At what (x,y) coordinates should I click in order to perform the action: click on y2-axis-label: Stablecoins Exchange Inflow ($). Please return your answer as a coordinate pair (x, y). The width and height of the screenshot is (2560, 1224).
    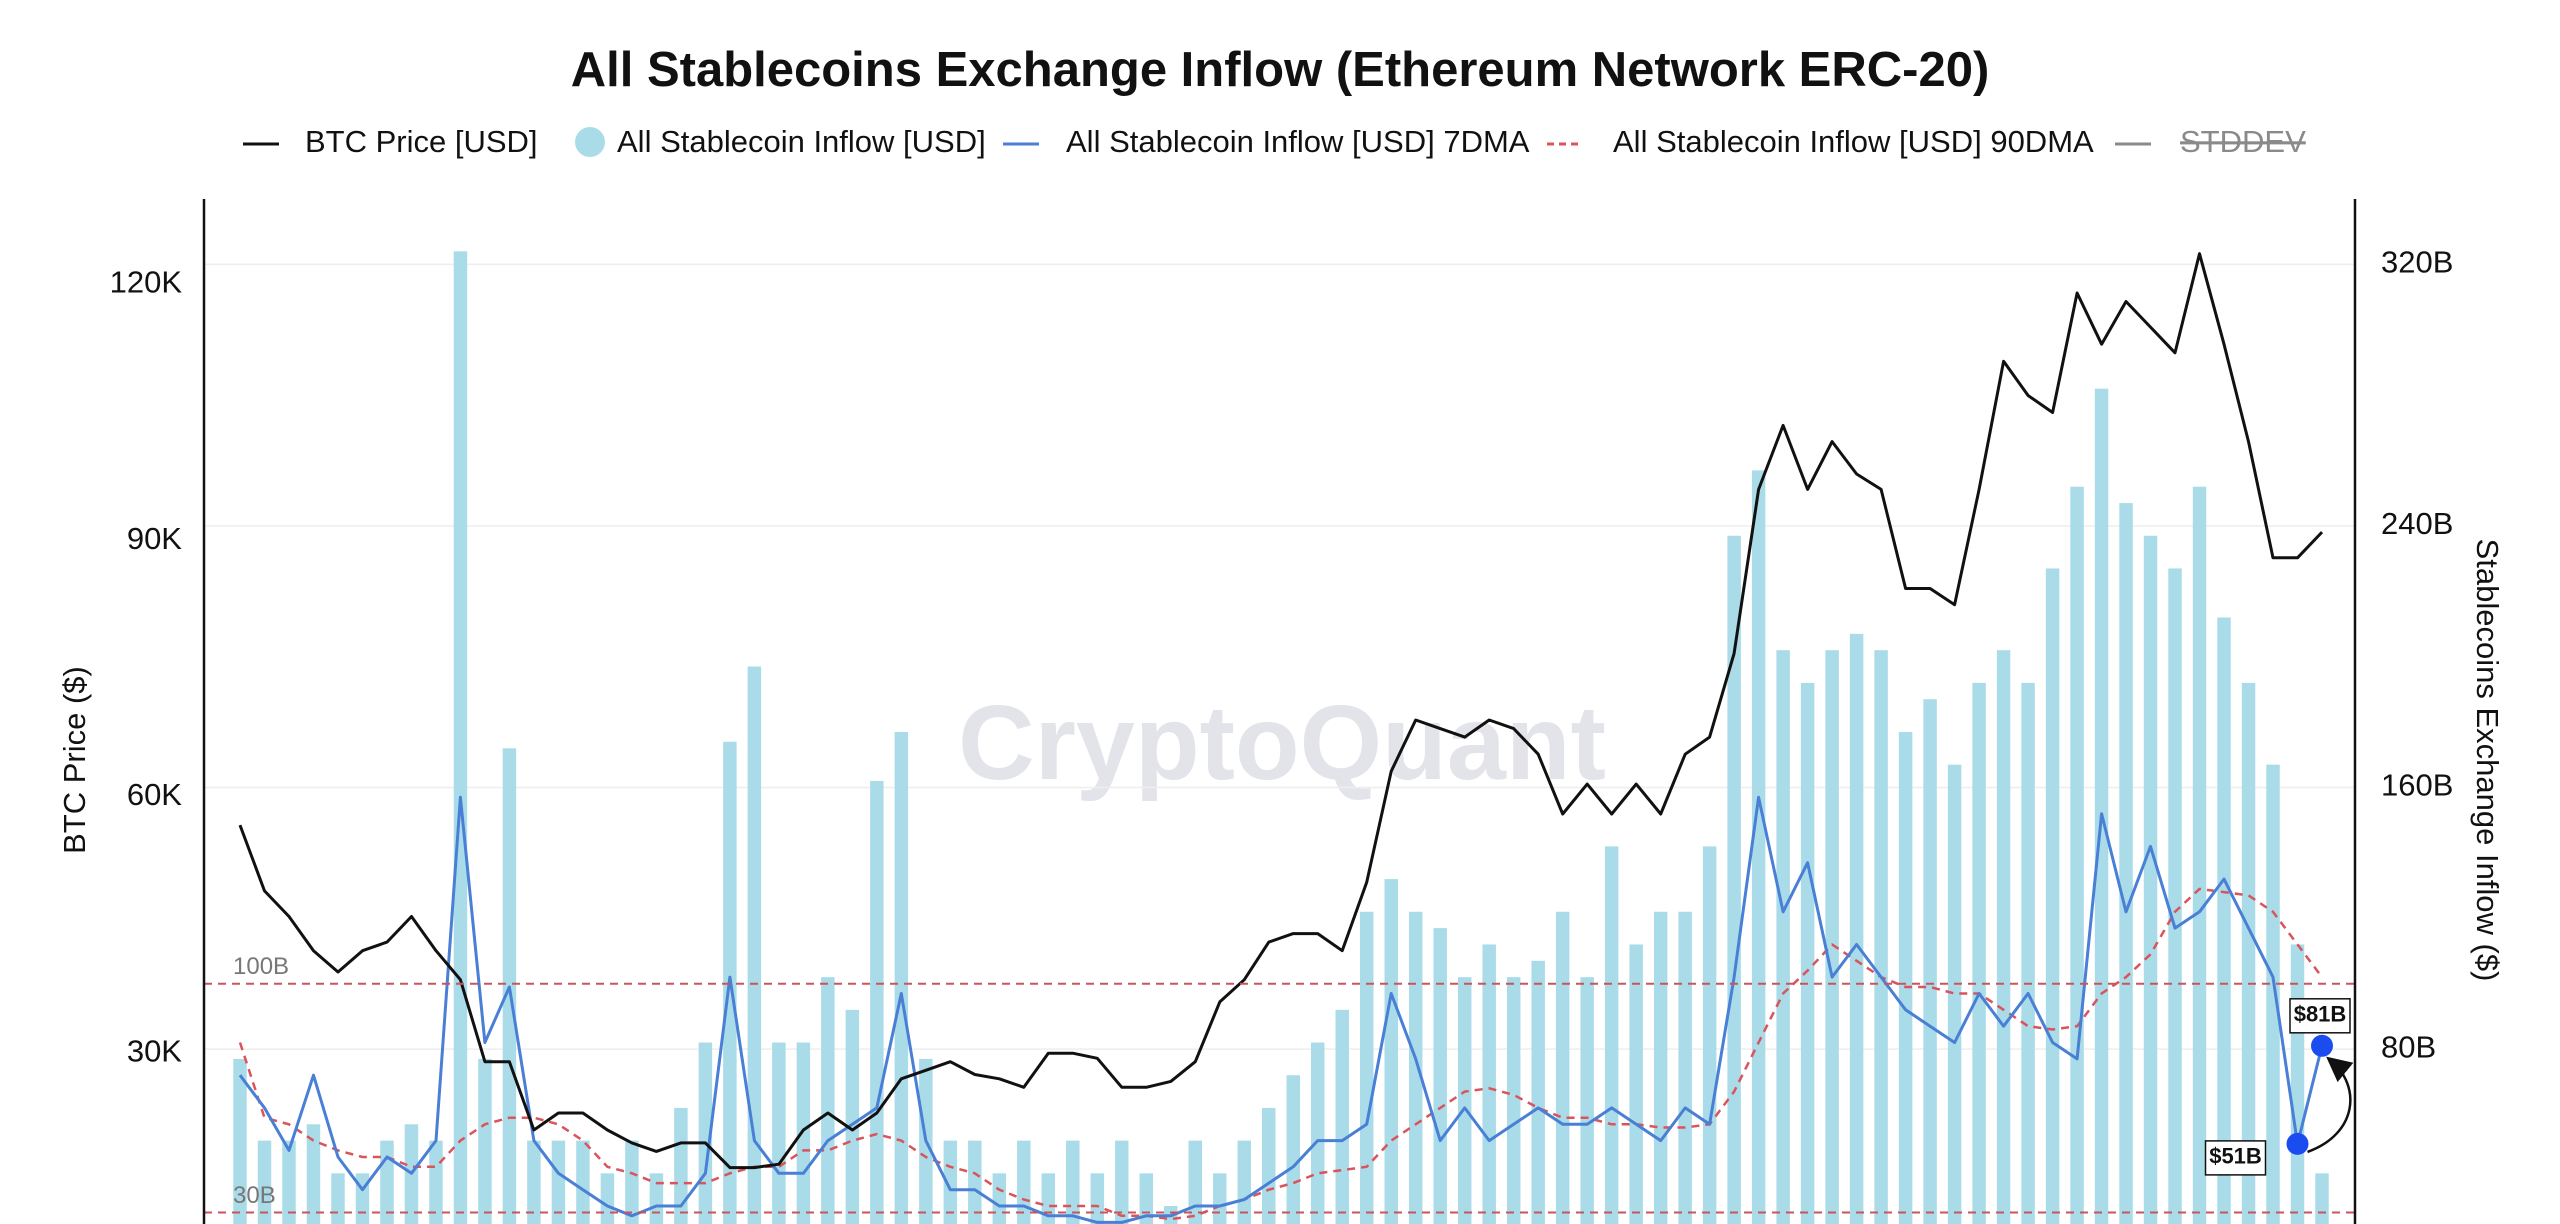
    Looking at the image, I should click on (2487, 760).